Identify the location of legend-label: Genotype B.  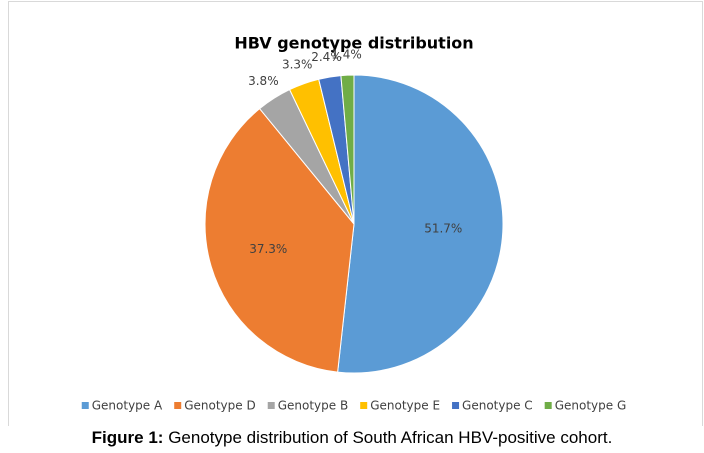
(313, 406).